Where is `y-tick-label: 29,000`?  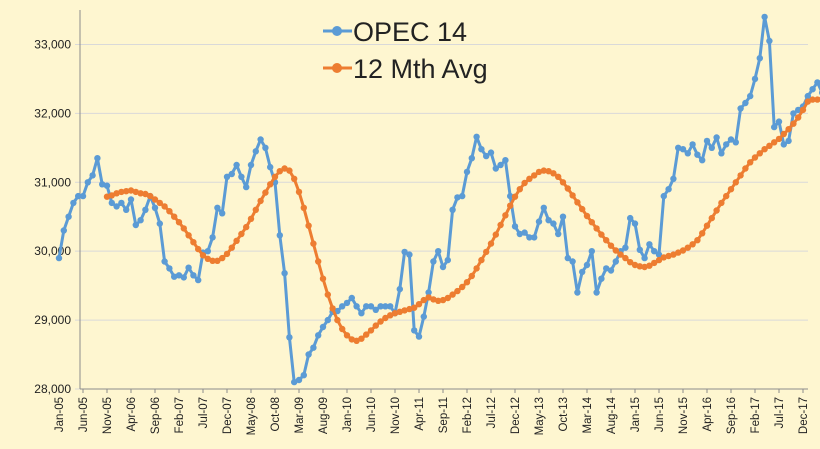
y-tick-label: 29,000 is located at coordinates (52, 320).